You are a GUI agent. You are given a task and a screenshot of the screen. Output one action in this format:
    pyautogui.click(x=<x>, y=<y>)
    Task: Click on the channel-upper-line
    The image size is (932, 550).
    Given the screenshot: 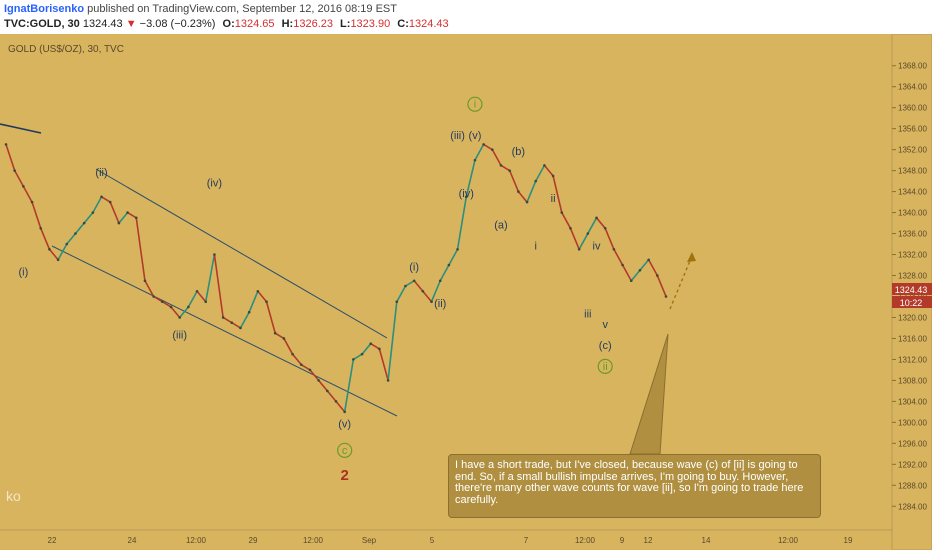 What is the action you would take?
    pyautogui.click(x=241, y=253)
    